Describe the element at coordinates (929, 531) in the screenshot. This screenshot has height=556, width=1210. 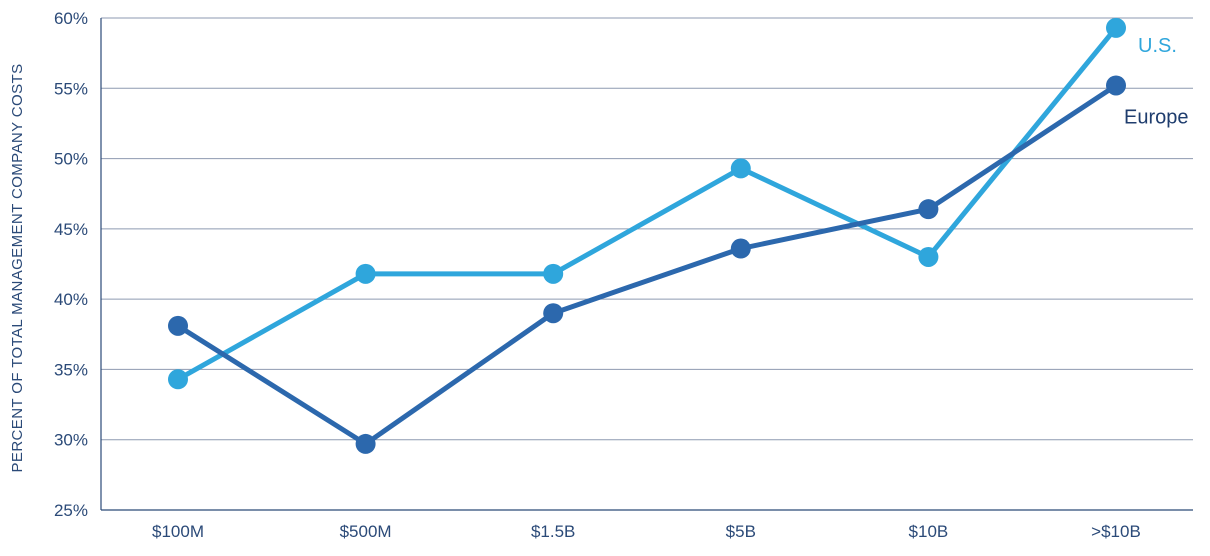
I see `x-tick-label: $10B` at that location.